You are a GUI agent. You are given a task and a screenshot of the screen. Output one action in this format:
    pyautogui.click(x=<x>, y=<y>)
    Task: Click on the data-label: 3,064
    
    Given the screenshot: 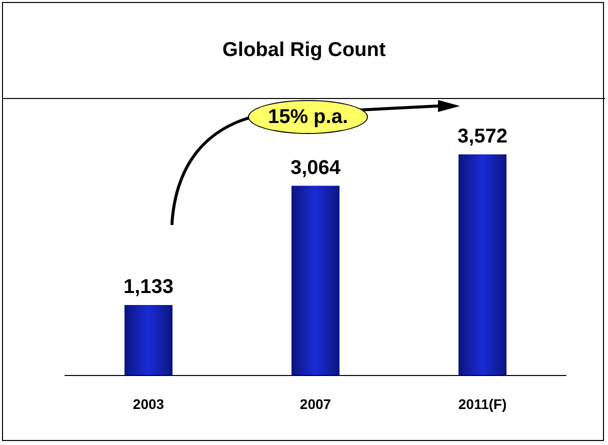 What is the action you would take?
    pyautogui.click(x=316, y=167)
    